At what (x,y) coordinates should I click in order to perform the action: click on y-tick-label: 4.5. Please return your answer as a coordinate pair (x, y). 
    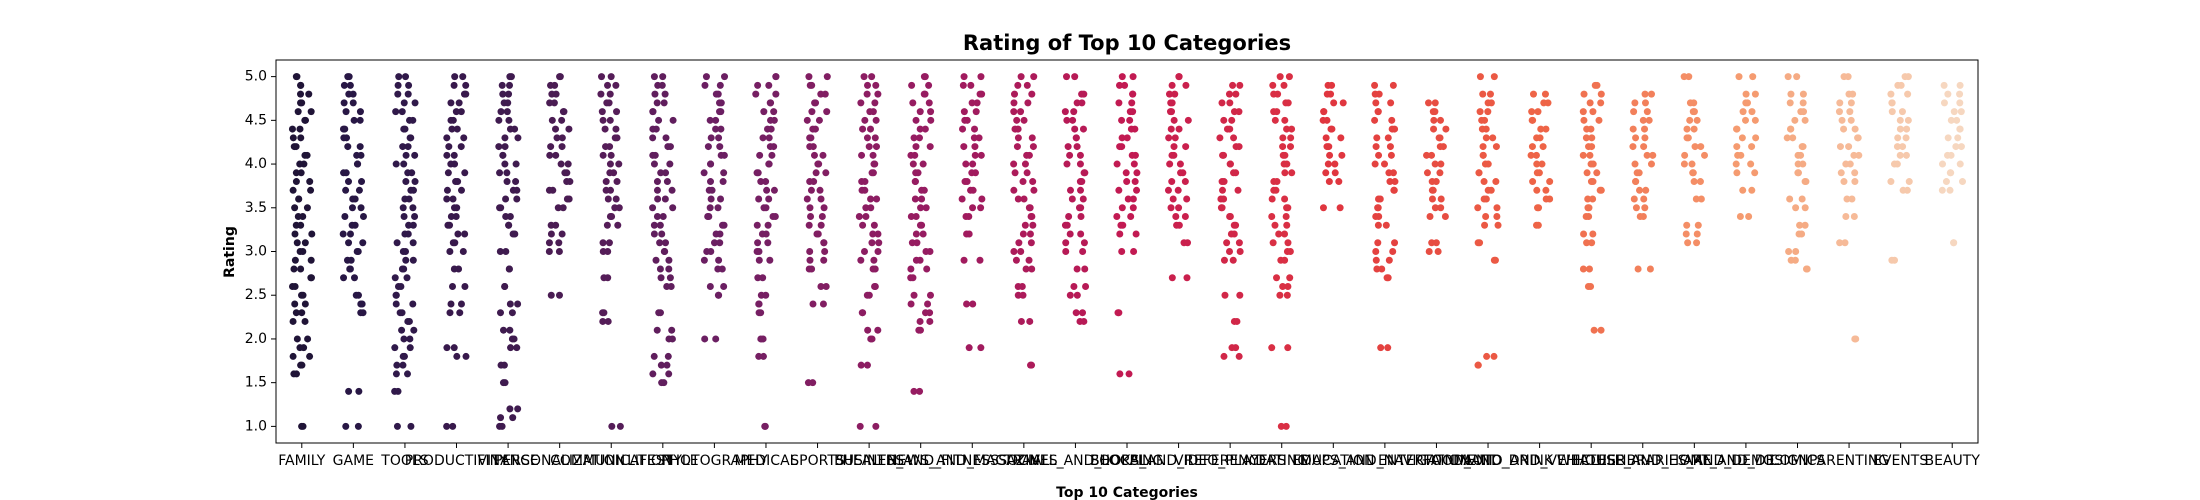
    Looking at the image, I should click on (256, 120).